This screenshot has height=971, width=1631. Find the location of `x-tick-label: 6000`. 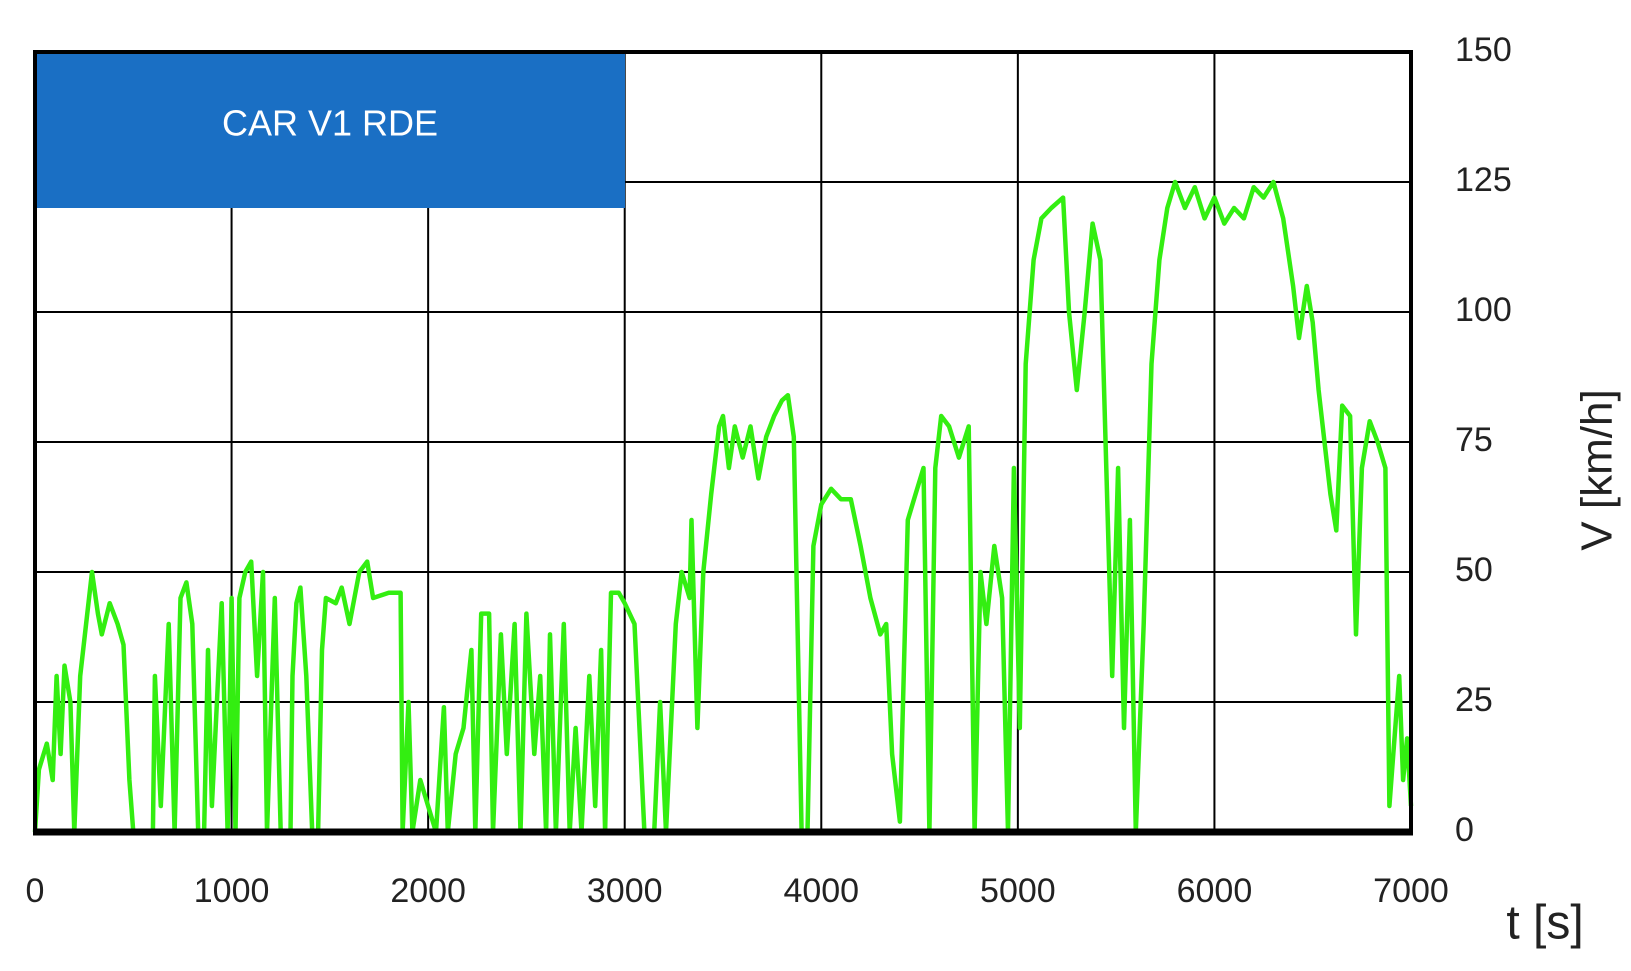

x-tick-label: 6000 is located at coordinates (1215, 891).